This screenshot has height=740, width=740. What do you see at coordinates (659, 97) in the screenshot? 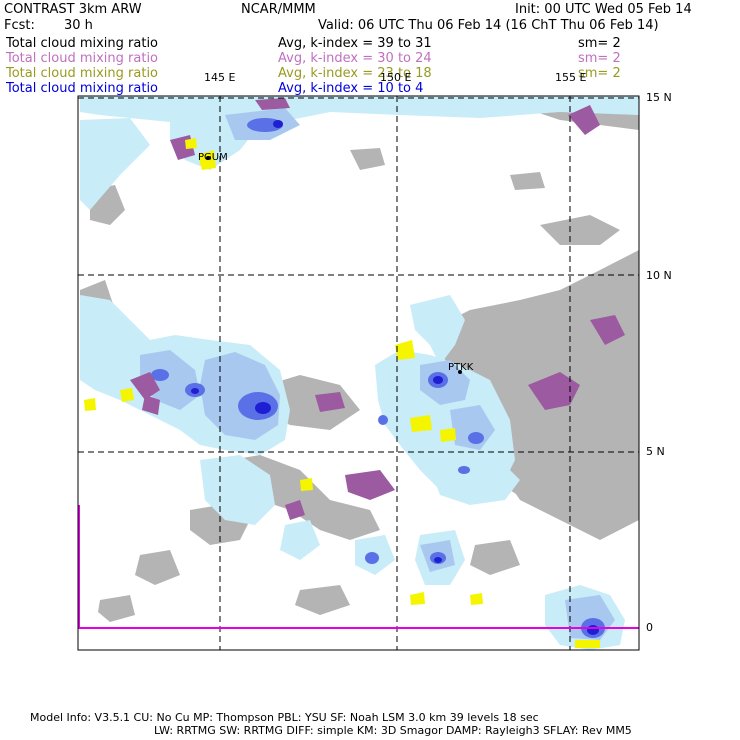
I see `lat-label-15: 15 N` at bounding box center [659, 97].